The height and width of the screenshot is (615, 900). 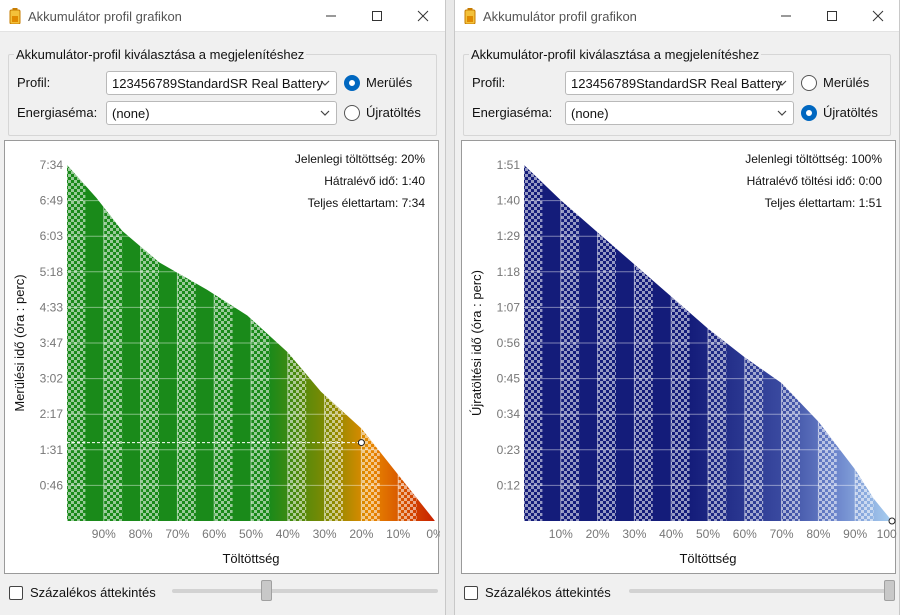 I want to click on info-text: Hátralévő idő: 1:40, so click(x=374, y=181).